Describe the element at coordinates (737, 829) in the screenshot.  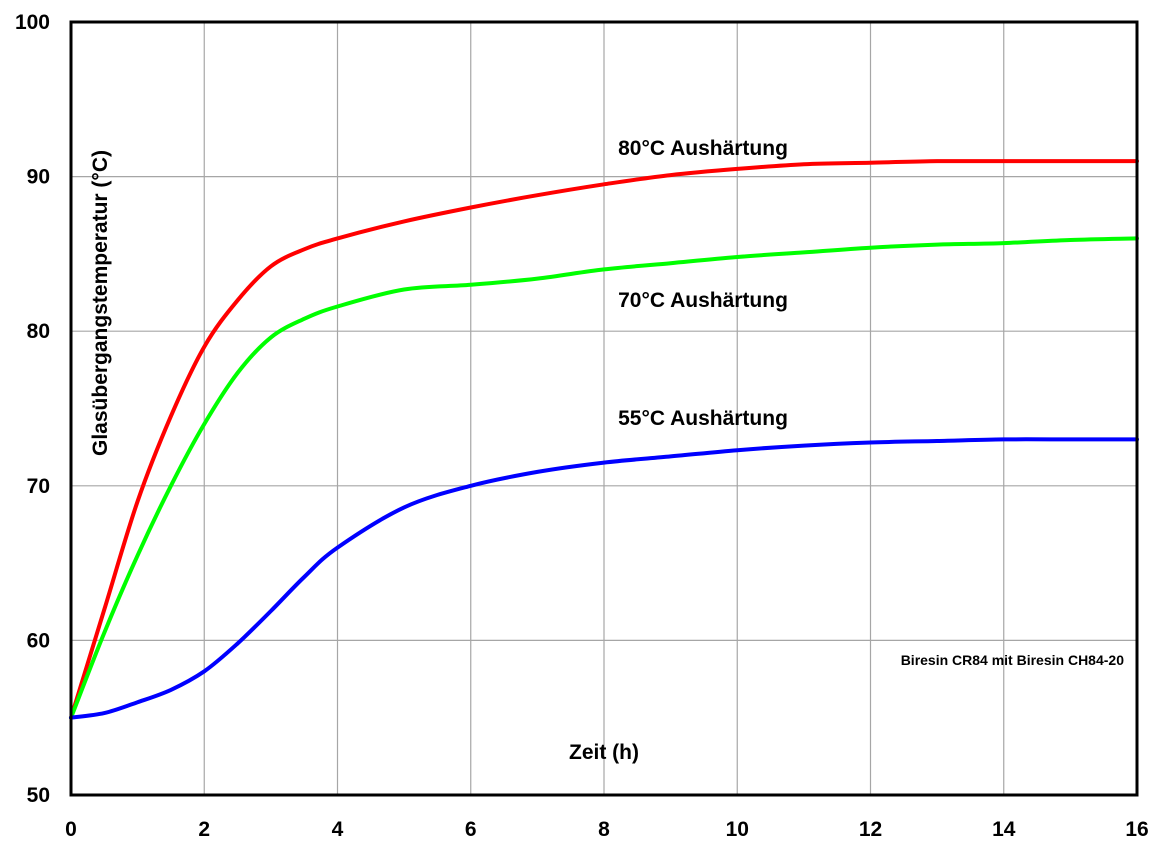
I see `x-tick-label: 10` at that location.